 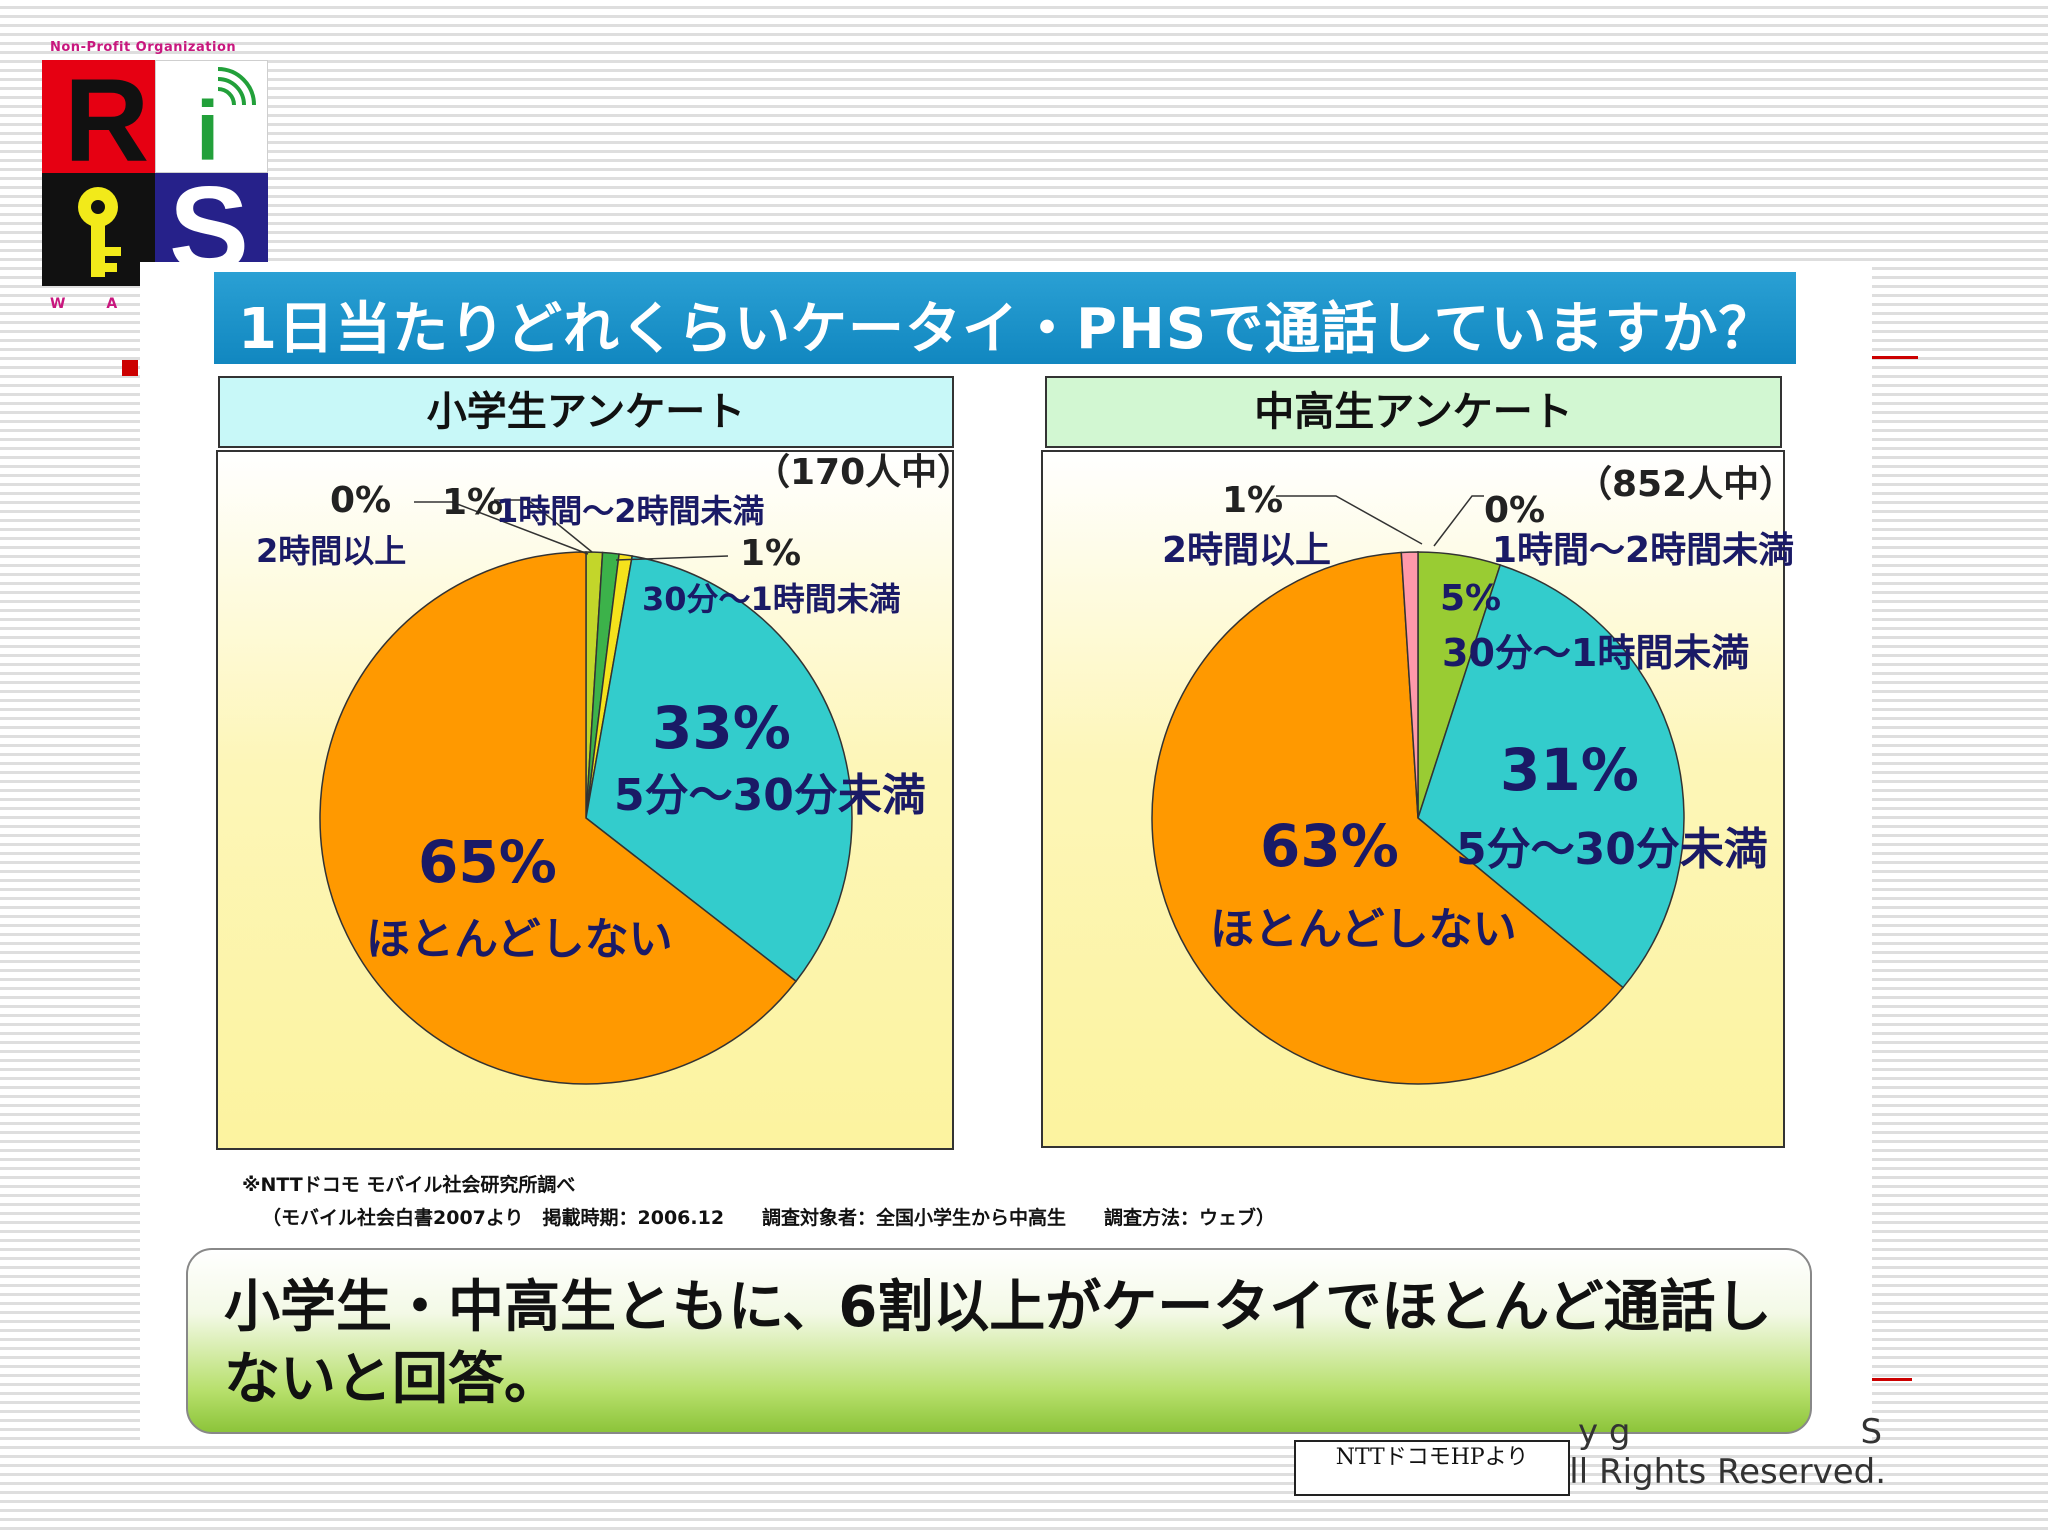 I want to click on secondary-label-1pct-value: 1%, so click(x=1252, y=500).